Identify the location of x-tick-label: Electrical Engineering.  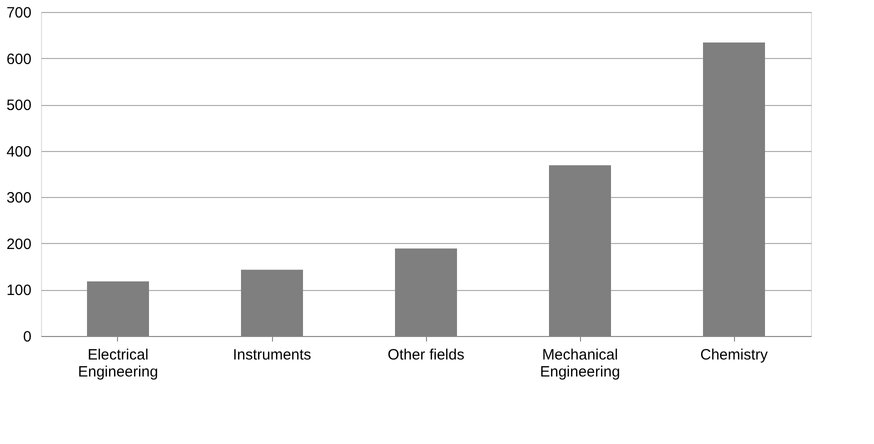
(118, 363).